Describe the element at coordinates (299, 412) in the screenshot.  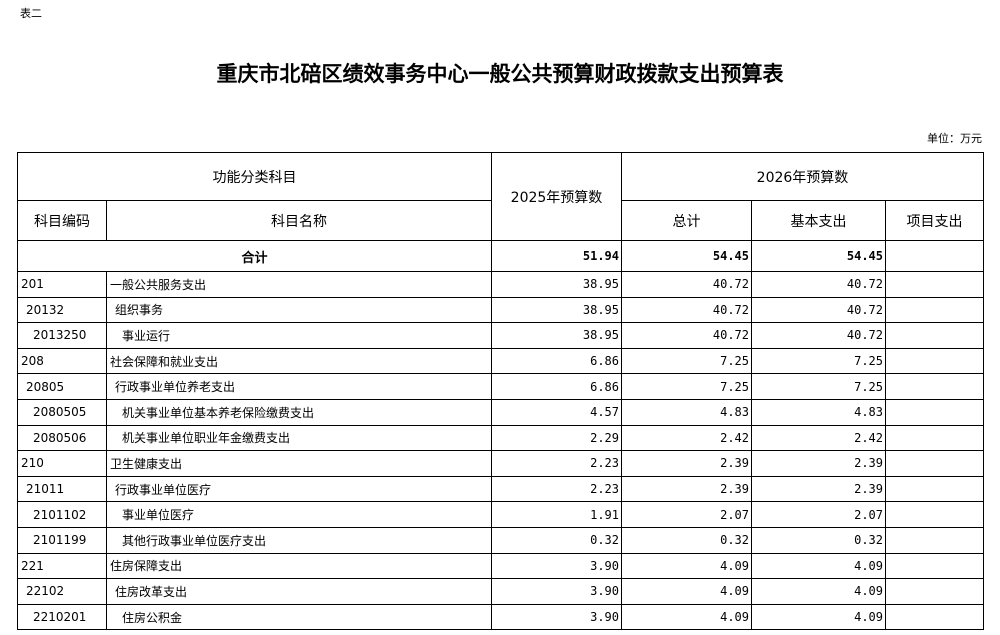
I see `row-name: 机关事业单位基本养老保险缴费支出` at that location.